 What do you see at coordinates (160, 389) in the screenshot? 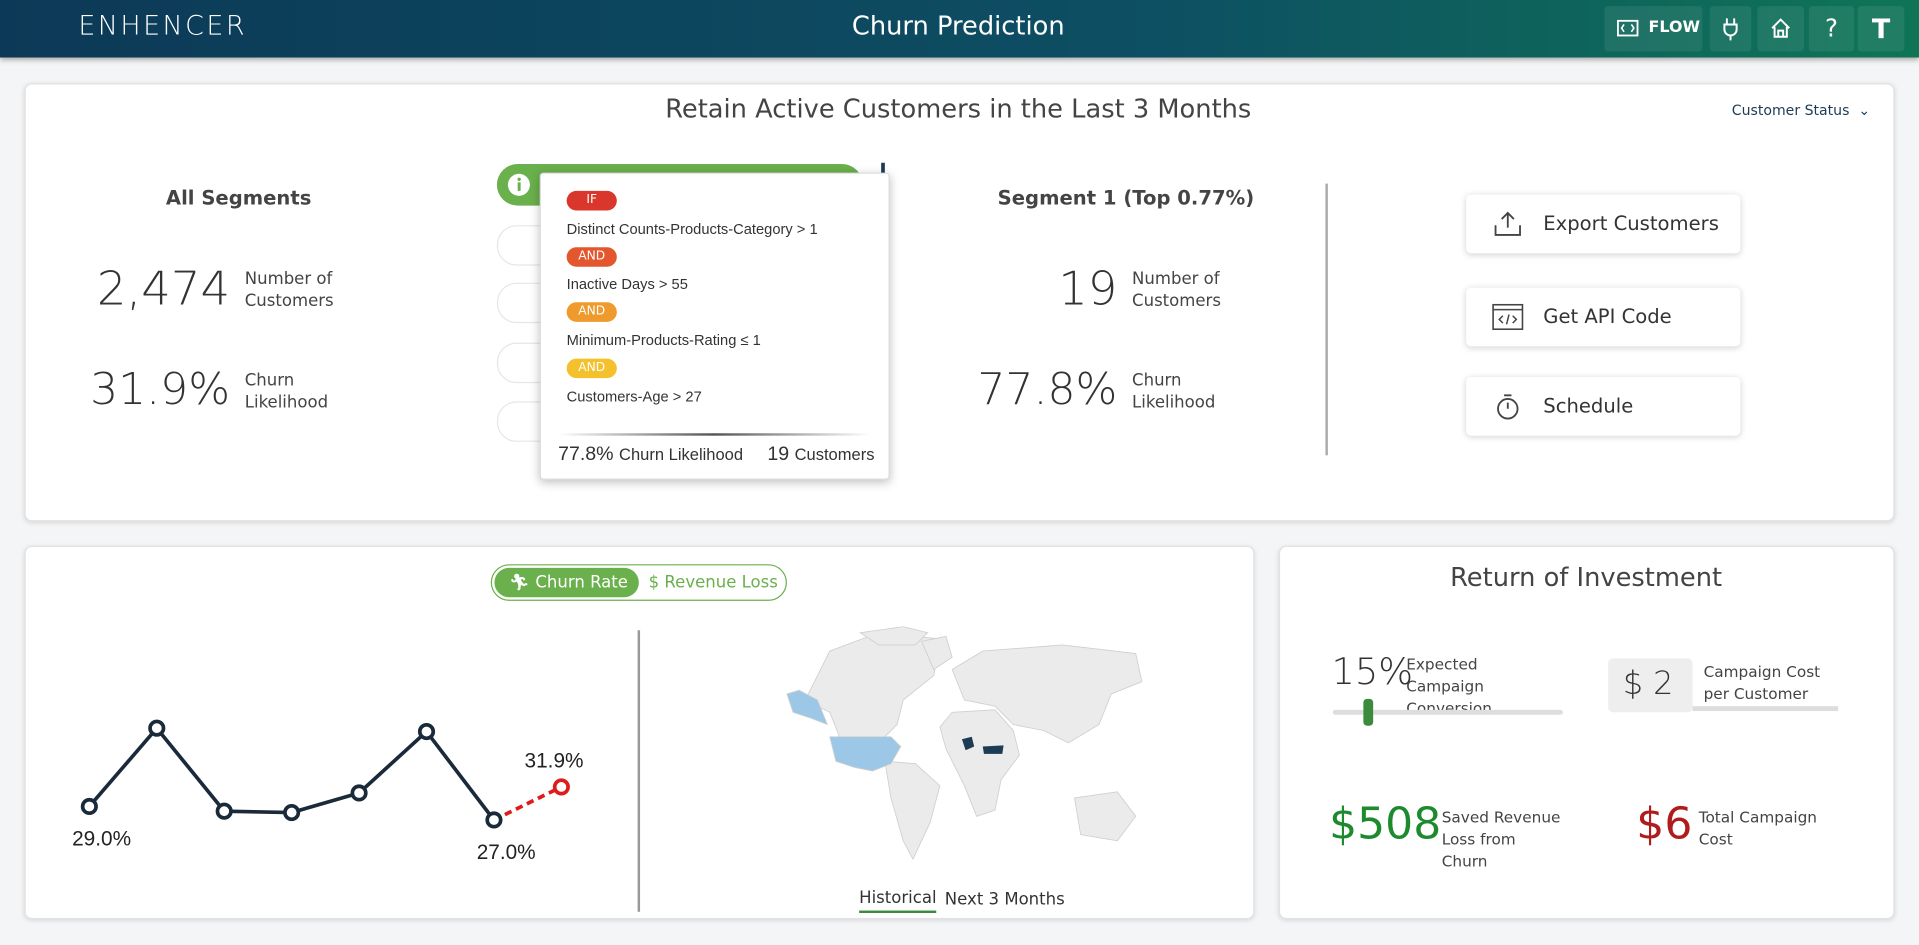
I see `all-churn: 31.9%` at bounding box center [160, 389].